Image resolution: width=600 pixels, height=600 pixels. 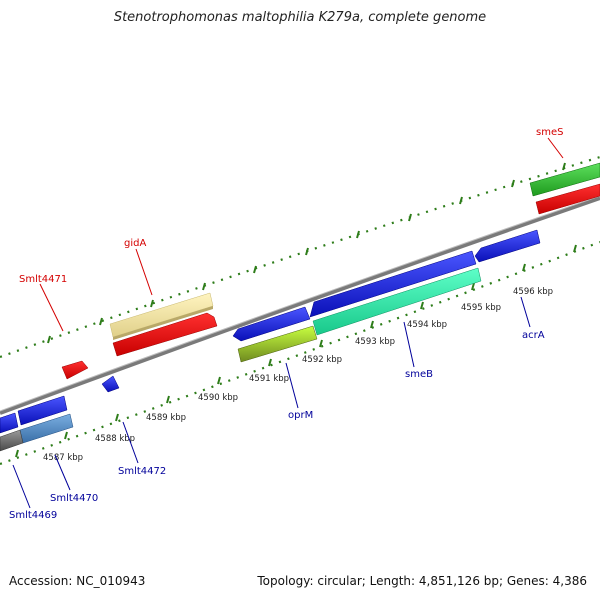 What do you see at coordinates (409, 344) in the screenshot?
I see `leader-smeB` at bounding box center [409, 344].